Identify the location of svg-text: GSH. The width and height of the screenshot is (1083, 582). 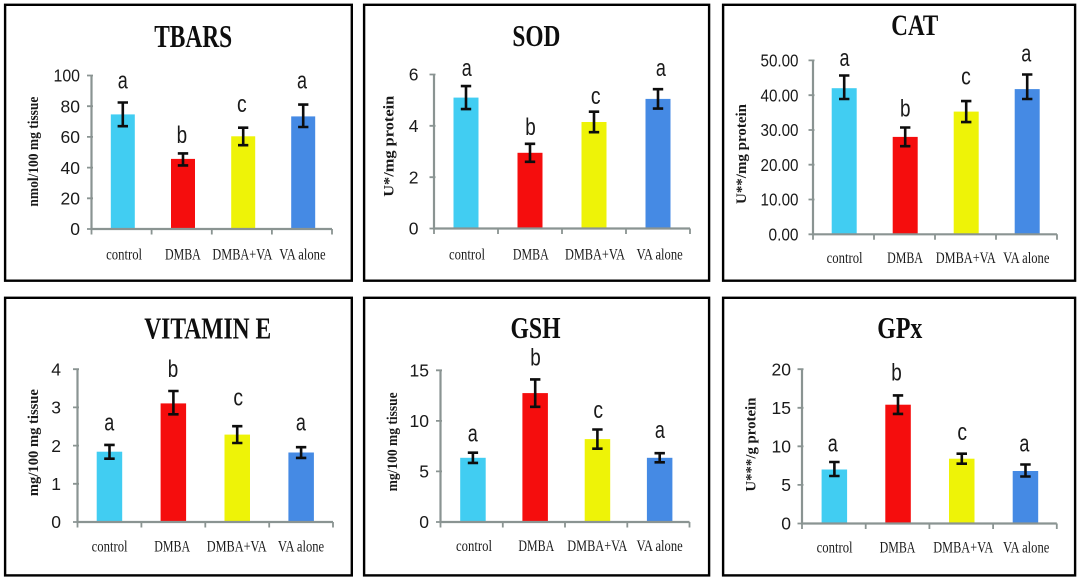
(536, 328).